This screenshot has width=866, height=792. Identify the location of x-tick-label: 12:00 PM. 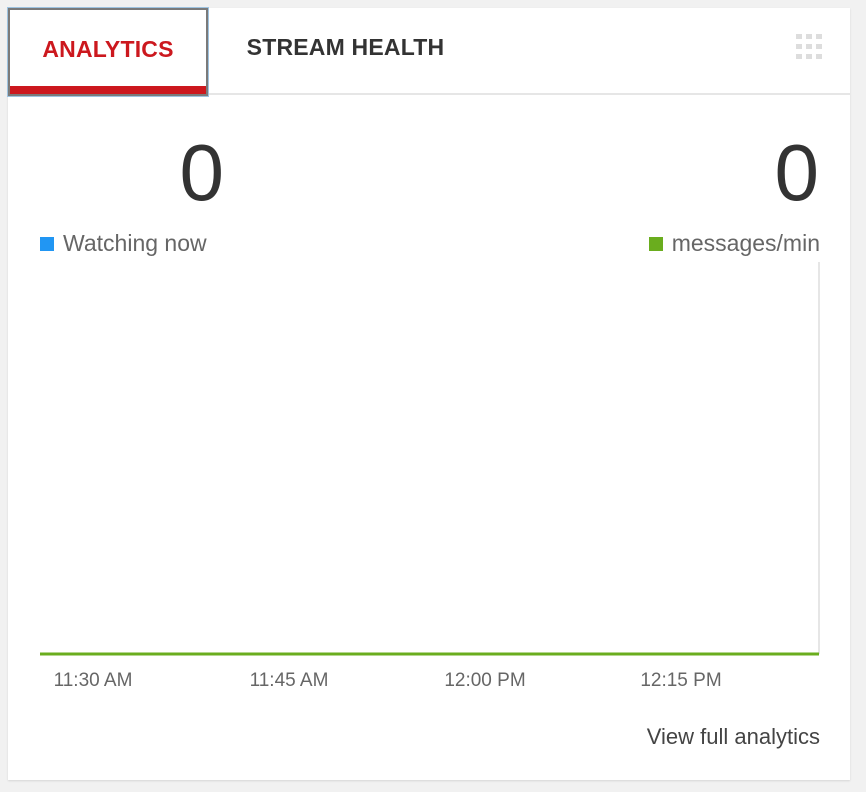
(484, 680).